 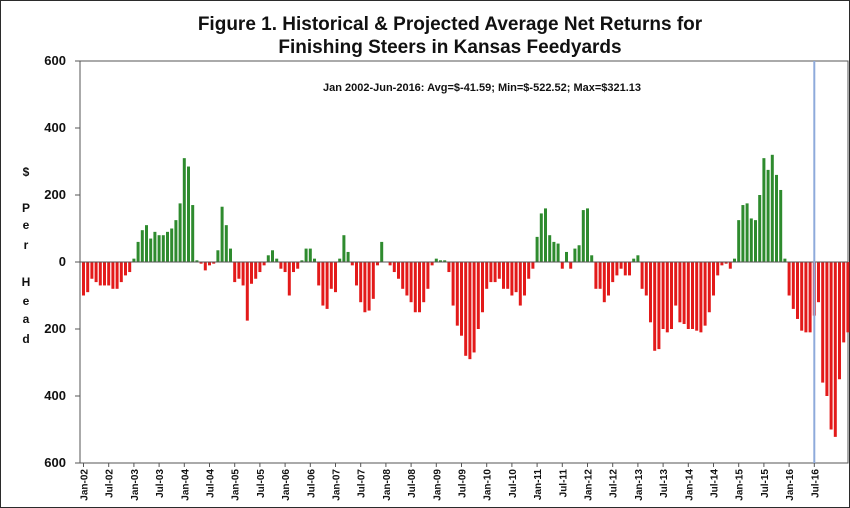 I want to click on x-tick-label: Jan-15, so click(x=740, y=485).